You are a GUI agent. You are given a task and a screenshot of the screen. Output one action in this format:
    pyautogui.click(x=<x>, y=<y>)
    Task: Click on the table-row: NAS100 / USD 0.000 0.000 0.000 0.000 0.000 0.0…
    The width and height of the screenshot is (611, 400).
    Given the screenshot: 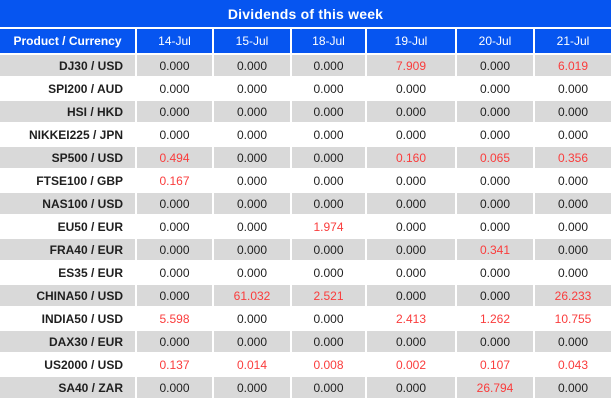 What is the action you would take?
    pyautogui.click(x=305, y=204)
    